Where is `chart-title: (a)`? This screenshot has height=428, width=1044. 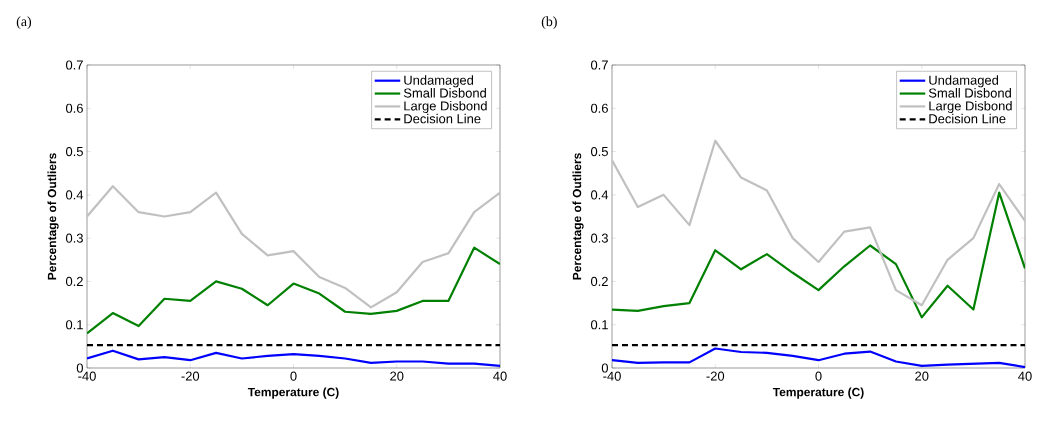 chart-title: (a) is located at coordinates (24, 22).